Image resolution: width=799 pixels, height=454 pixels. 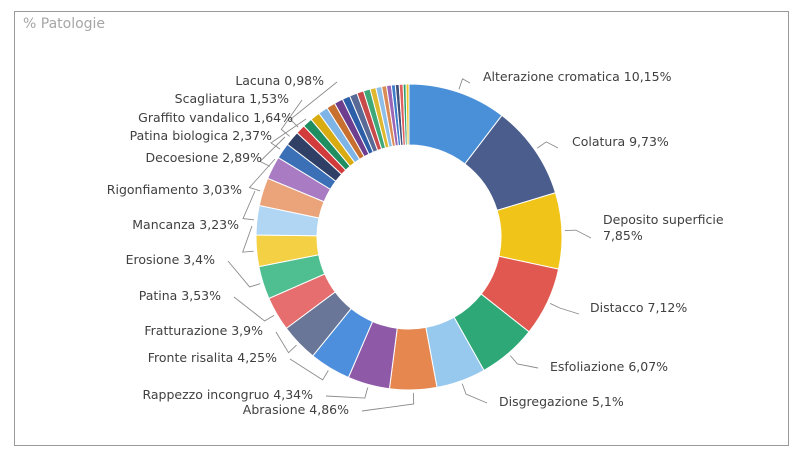 What do you see at coordinates (291, 118) in the screenshot?
I see `leader-line-scagliatura` at bounding box center [291, 118].